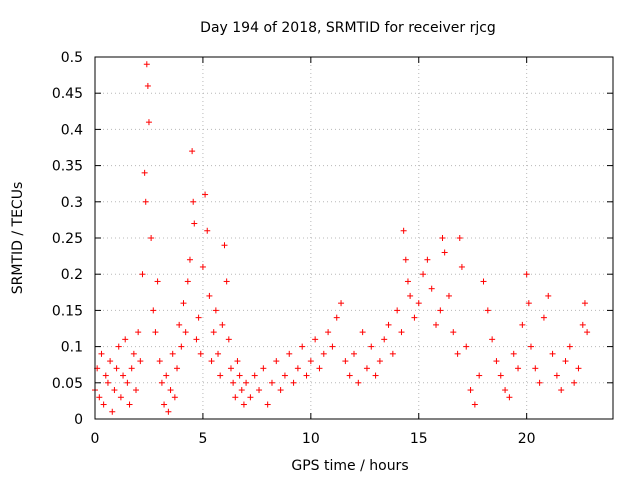  What do you see at coordinates (72, 348) in the screenshot?
I see `y-tick-label: 0.1` at bounding box center [72, 348].